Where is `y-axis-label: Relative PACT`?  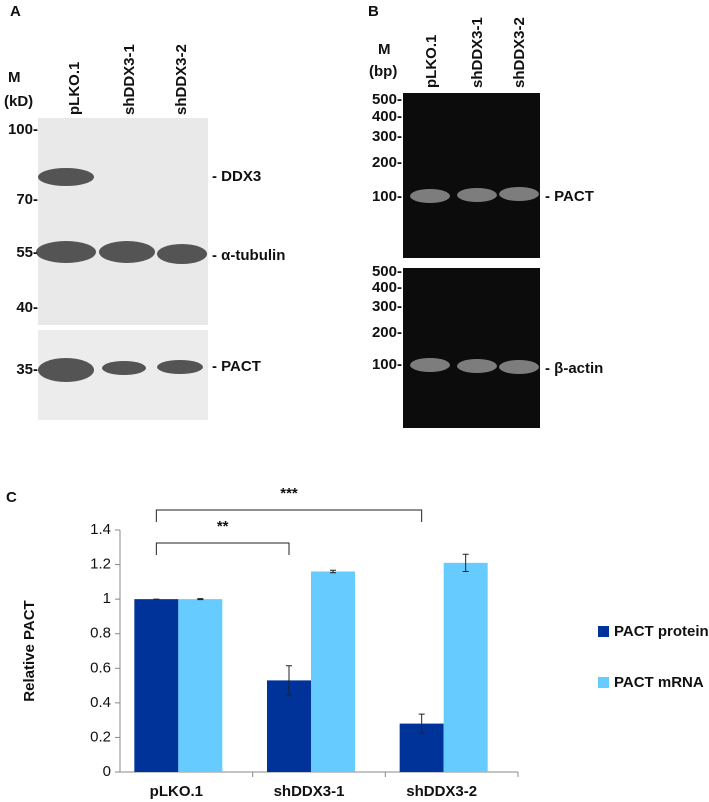
y-axis-label: Relative PACT is located at coordinates (29, 650).